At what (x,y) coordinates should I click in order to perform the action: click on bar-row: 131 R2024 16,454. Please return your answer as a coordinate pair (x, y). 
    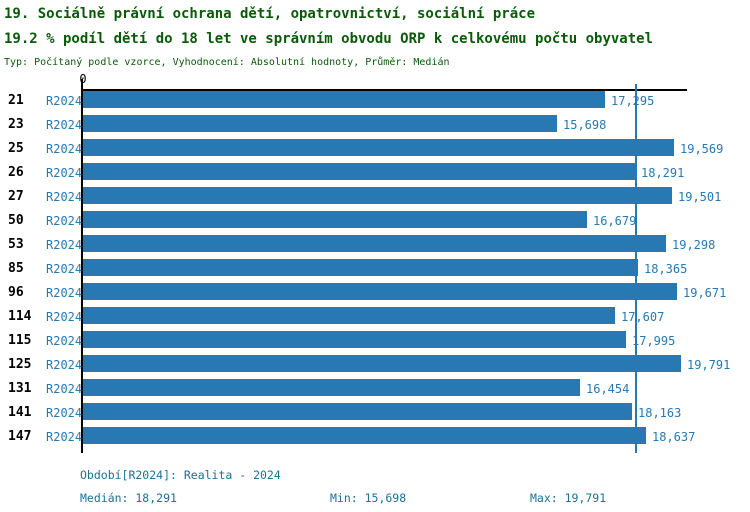
    Looking at the image, I should click on (375, 387).